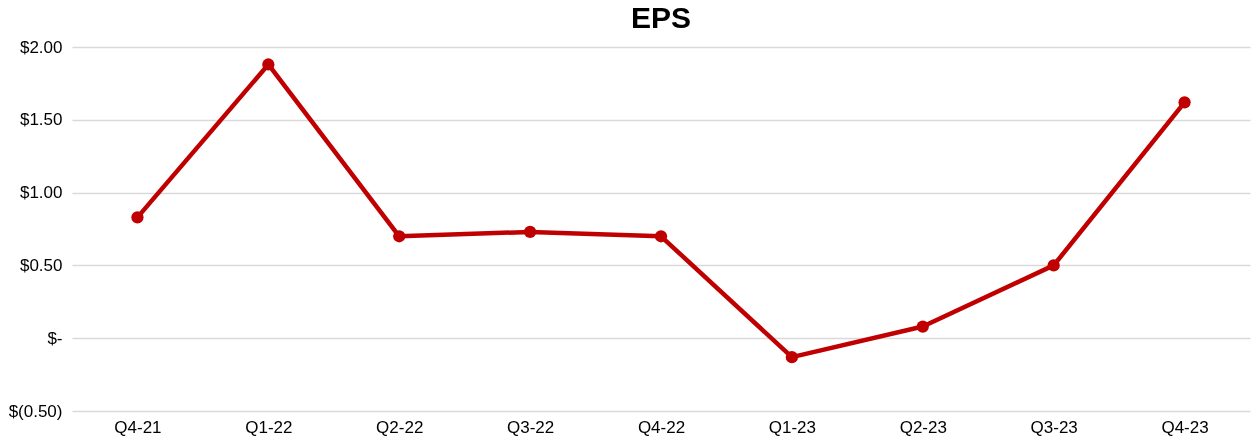  I want to click on y-tick-label: $-, so click(55, 338).